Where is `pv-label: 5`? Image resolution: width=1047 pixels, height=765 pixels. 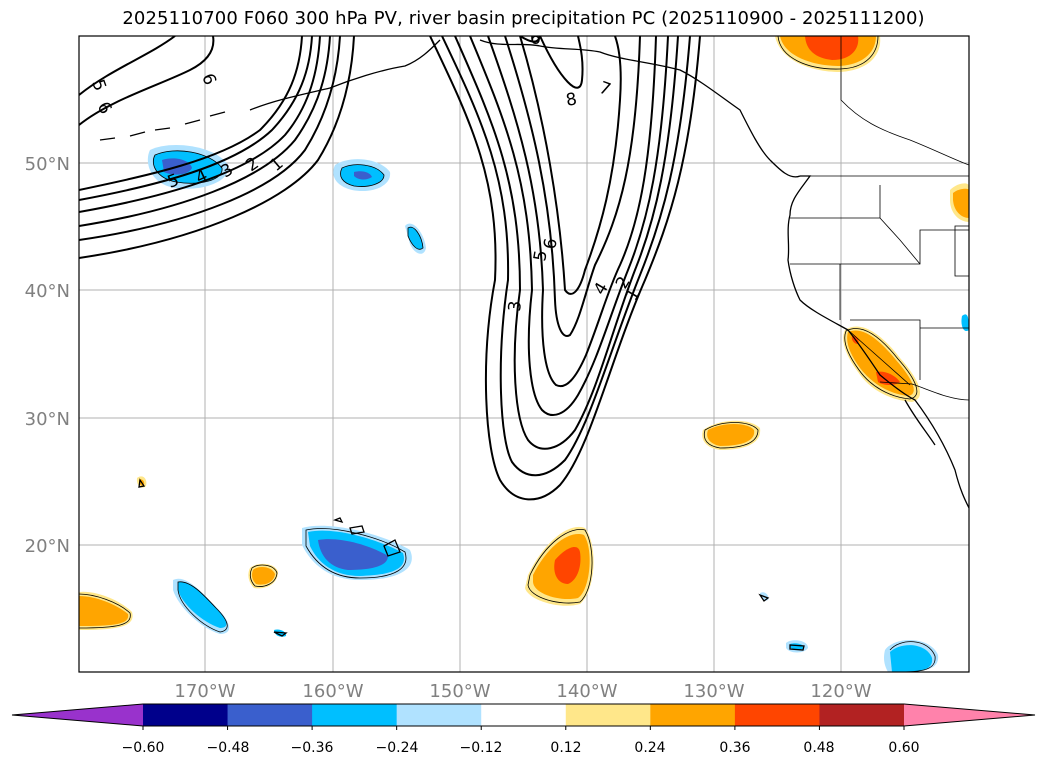 pv-label: 5 is located at coordinates (541, 256).